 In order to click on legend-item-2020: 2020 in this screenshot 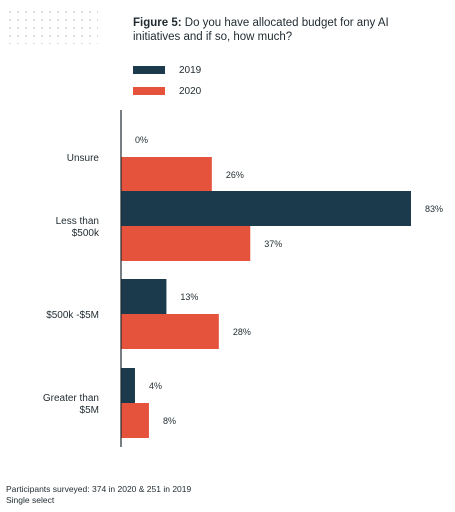, I will do `click(167, 91)`.